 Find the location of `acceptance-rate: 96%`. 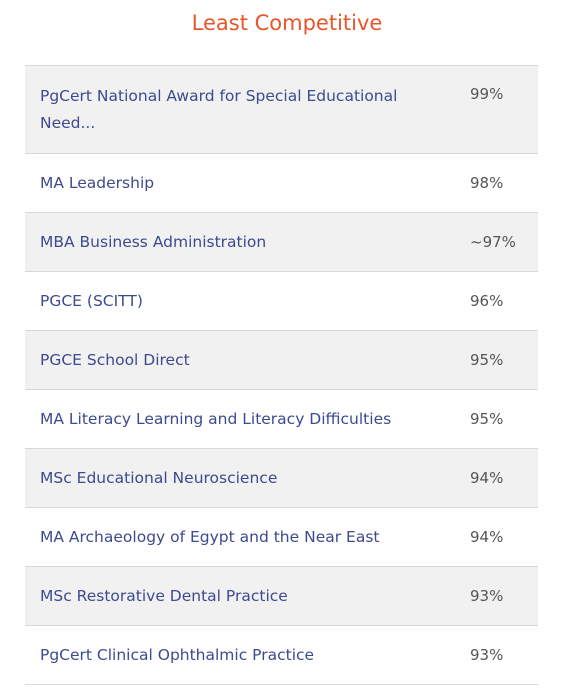

acceptance-rate: 96% is located at coordinates (487, 301).